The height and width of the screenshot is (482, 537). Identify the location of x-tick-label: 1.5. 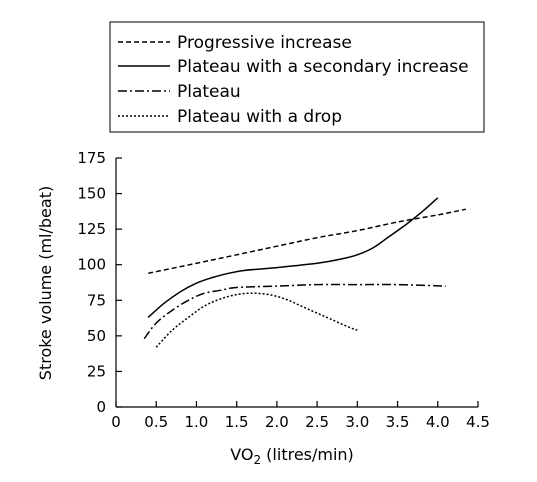
(237, 422).